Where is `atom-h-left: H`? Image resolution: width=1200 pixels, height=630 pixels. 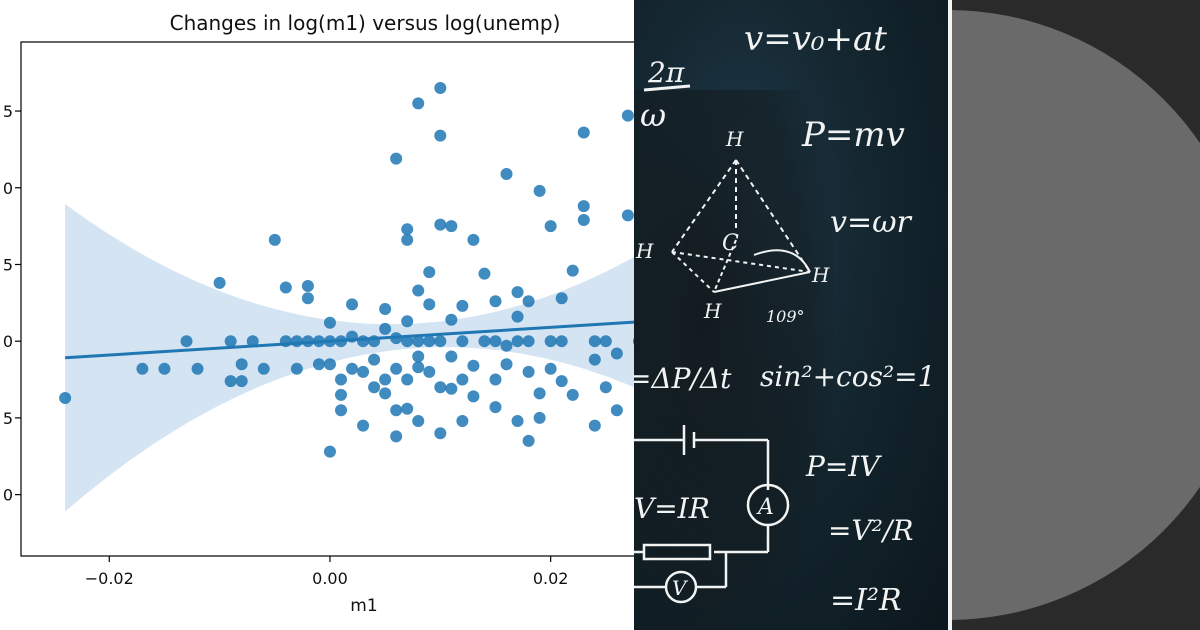 atom-h-left: H is located at coordinates (644, 251).